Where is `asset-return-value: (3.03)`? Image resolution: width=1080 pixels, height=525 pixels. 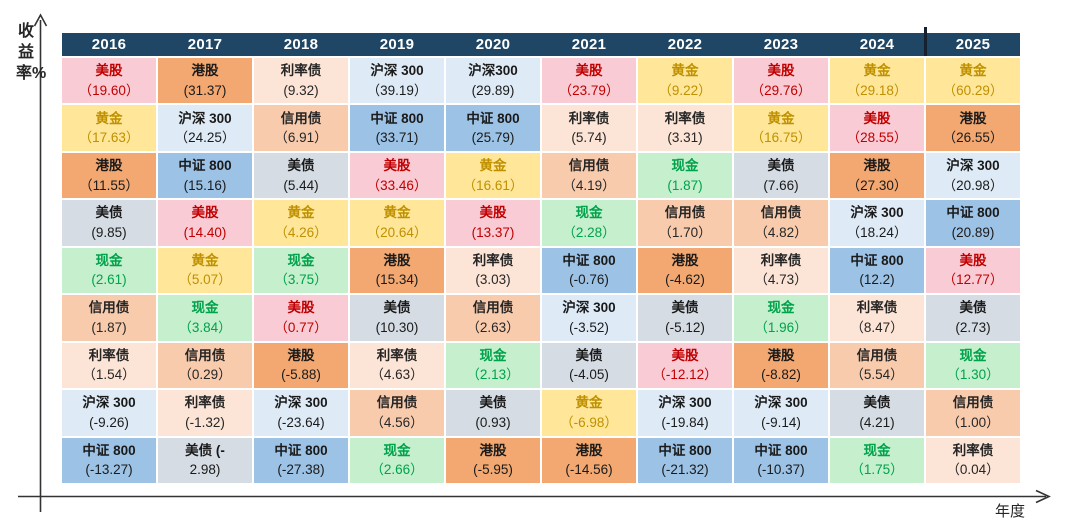
asset-return-value: (3.03) is located at coordinates (493, 280).